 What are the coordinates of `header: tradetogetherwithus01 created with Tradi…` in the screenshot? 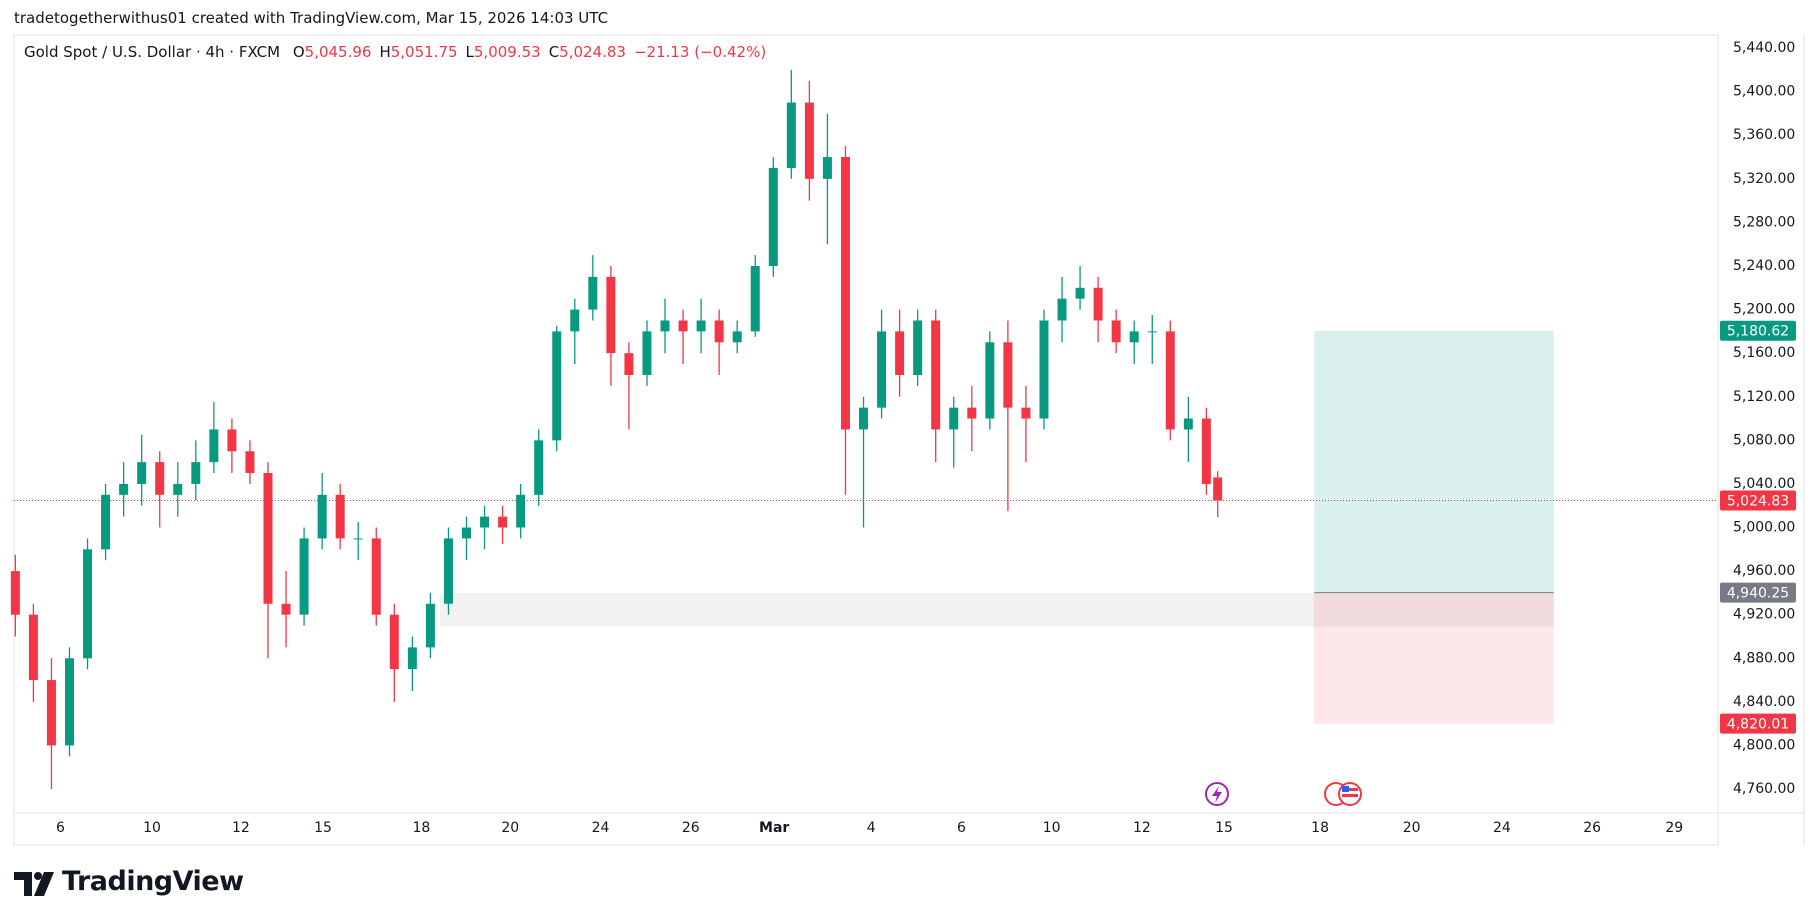 It's located at (311, 18).